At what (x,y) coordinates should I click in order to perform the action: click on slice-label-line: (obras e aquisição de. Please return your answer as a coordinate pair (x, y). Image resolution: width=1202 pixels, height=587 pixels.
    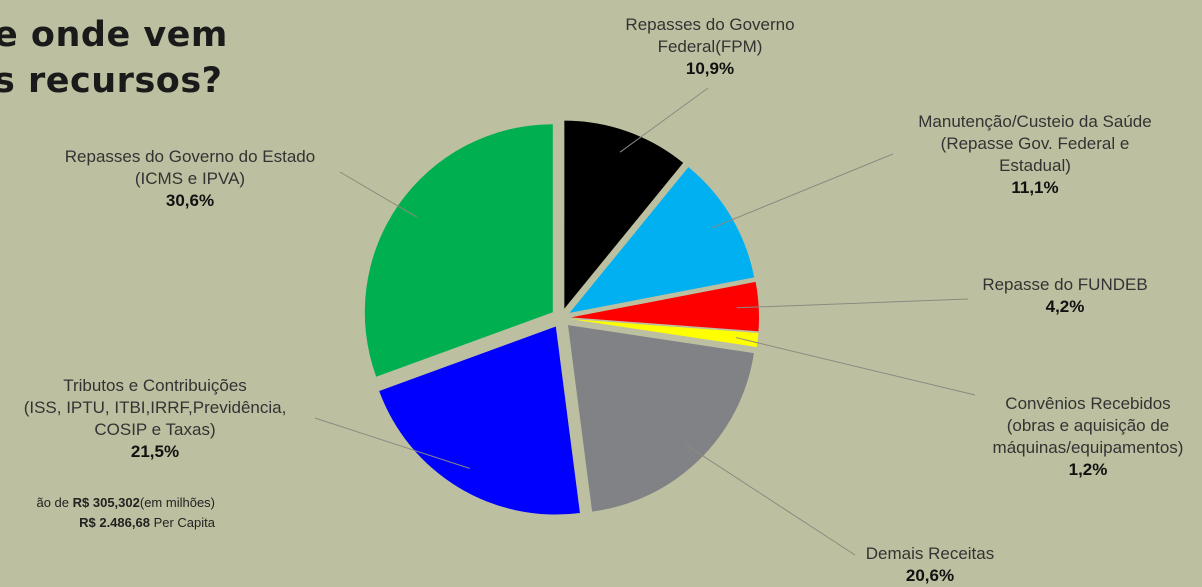
    Looking at the image, I should click on (1088, 425).